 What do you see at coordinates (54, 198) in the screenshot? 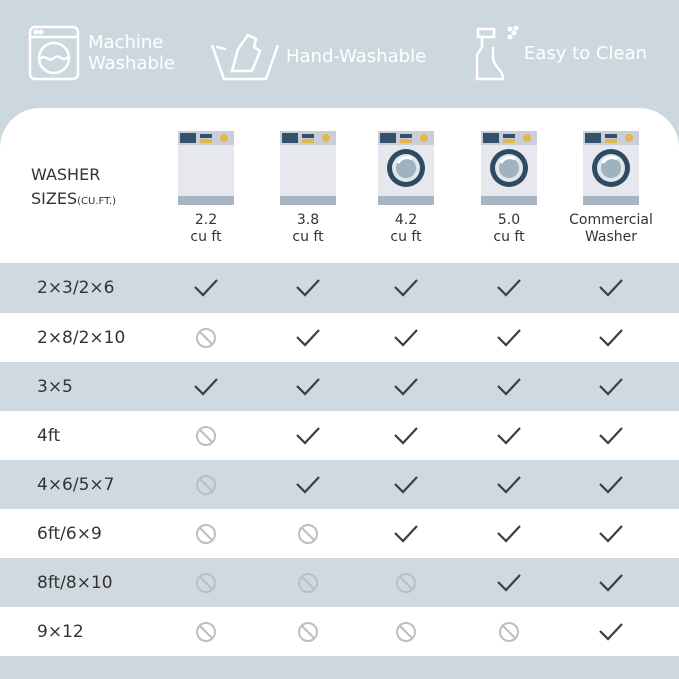
I see `header-line: SIZES` at bounding box center [54, 198].